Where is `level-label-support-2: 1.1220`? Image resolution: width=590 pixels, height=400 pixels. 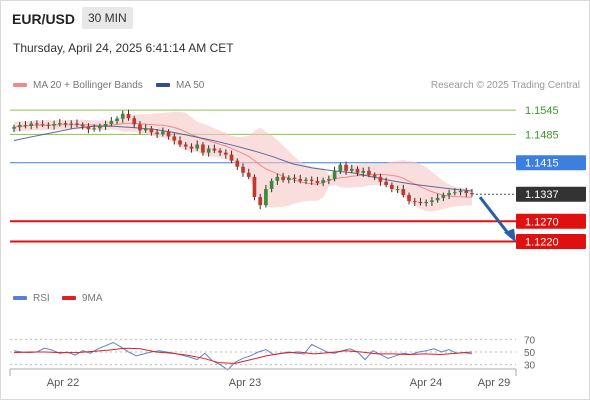
level-label-support-2: 1.1220 is located at coordinates (542, 243).